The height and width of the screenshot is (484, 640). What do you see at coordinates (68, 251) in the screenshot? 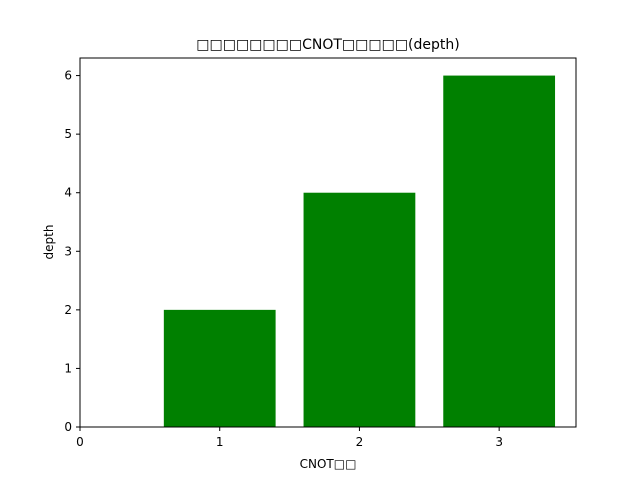
I see `y-tick-label-3: 3` at bounding box center [68, 251].